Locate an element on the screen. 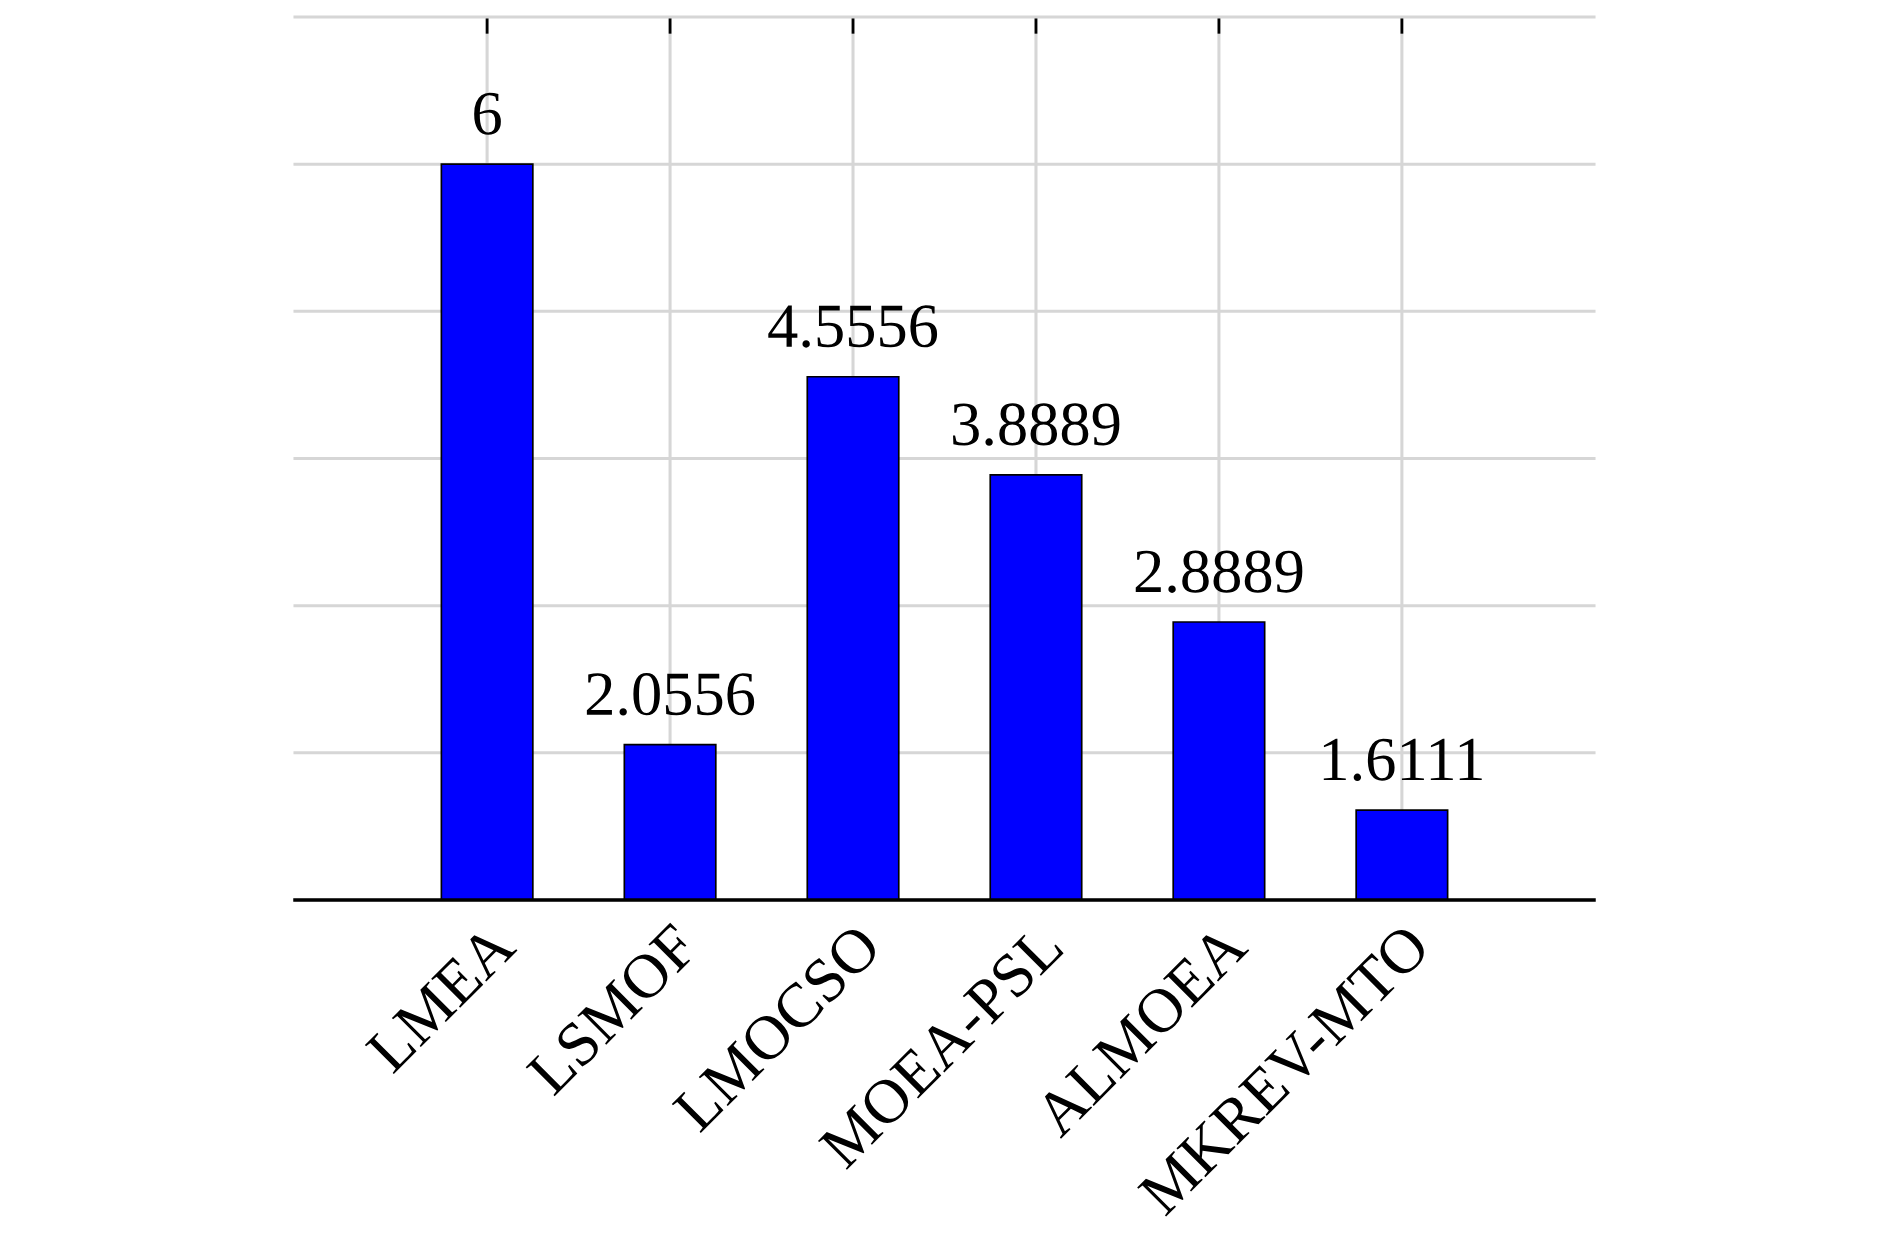 The height and width of the screenshot is (1236, 1890). data-label: 2.8889 is located at coordinates (1219, 571).